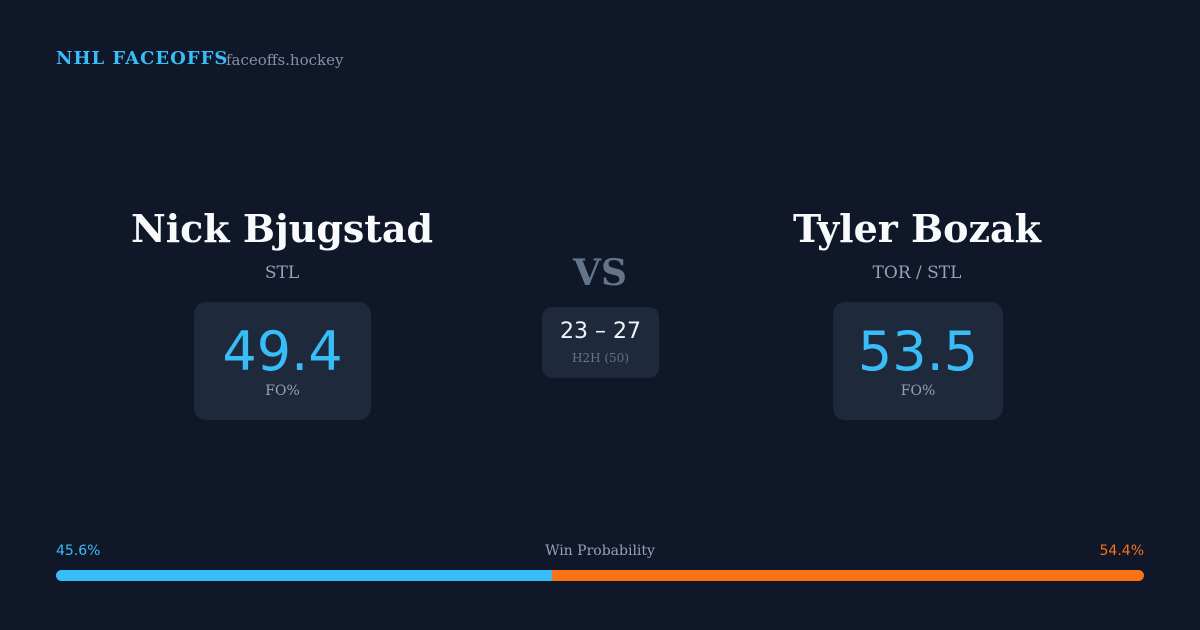 This screenshot has height=630, width=1200. Describe the element at coordinates (282, 273) in the screenshot. I see `player-team: STL` at that location.